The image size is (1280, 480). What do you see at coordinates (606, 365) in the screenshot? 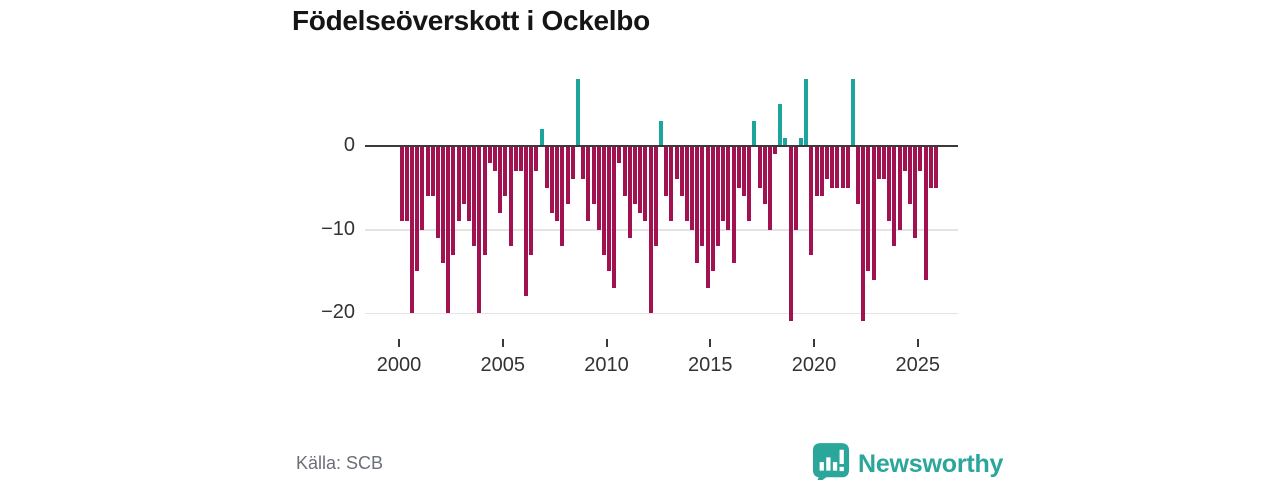
I see `x-axis-tick-label: 2010` at bounding box center [606, 365].